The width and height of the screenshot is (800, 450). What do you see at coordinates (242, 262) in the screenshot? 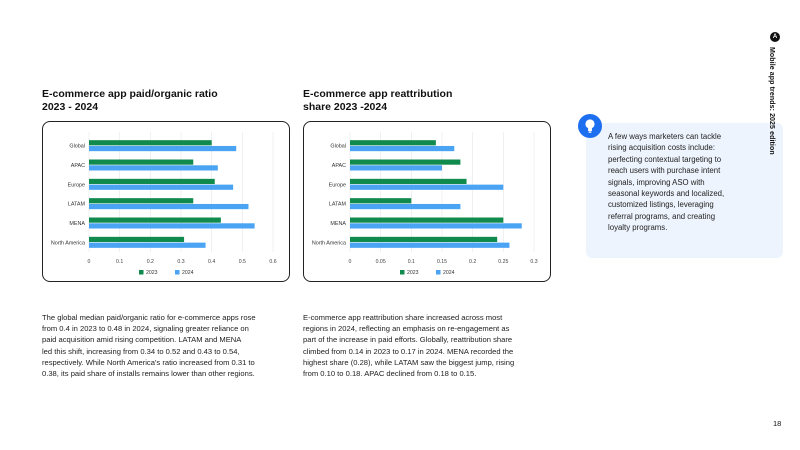
I see `x-tick-label: 0.5` at bounding box center [242, 262].